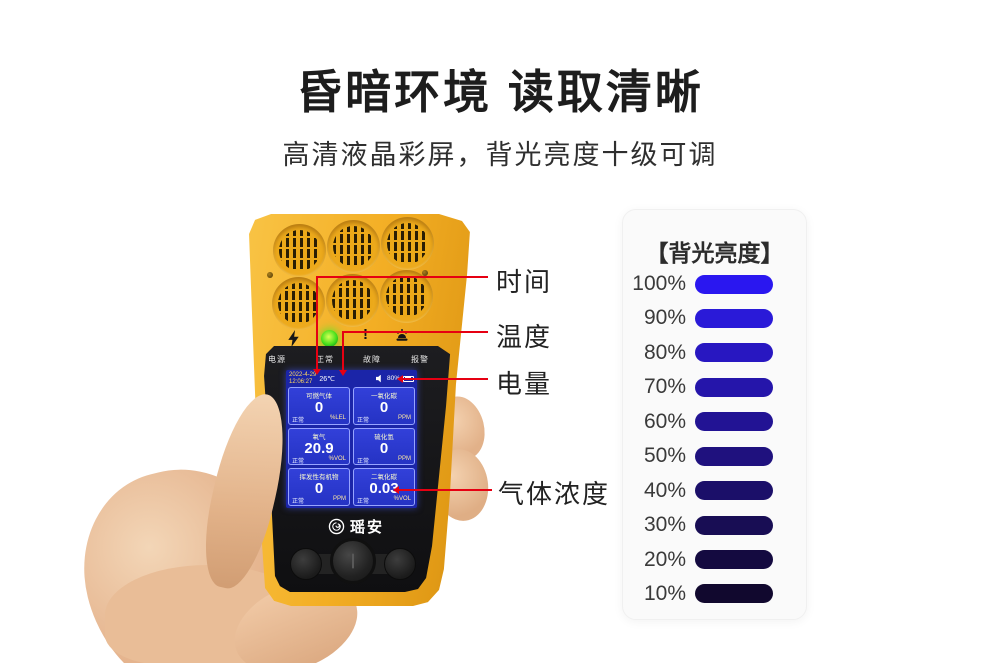  Describe the element at coordinates (384, 396) in the screenshot. I see `gas-name: 一氧化碳` at that location.